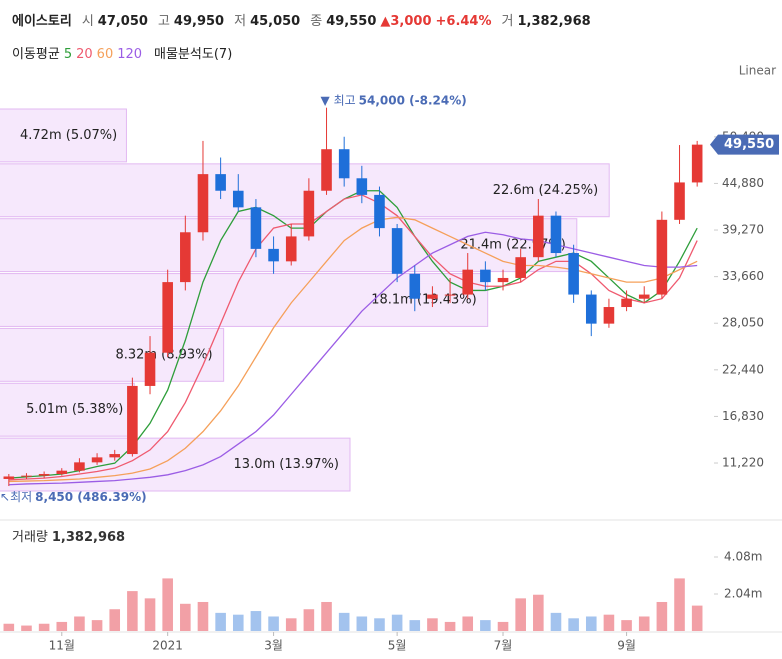  Describe the element at coordinates (351, 21) in the screenshot. I see `value: 49,550` at that location.